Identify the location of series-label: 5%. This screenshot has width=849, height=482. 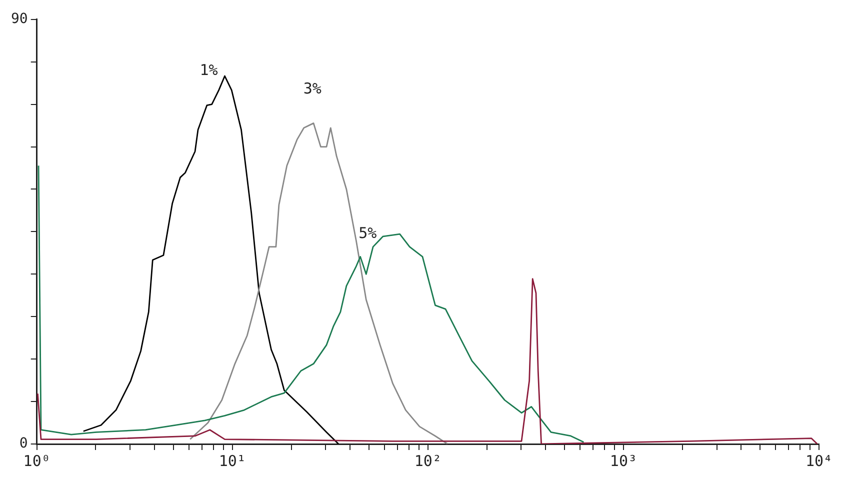
(367, 233).